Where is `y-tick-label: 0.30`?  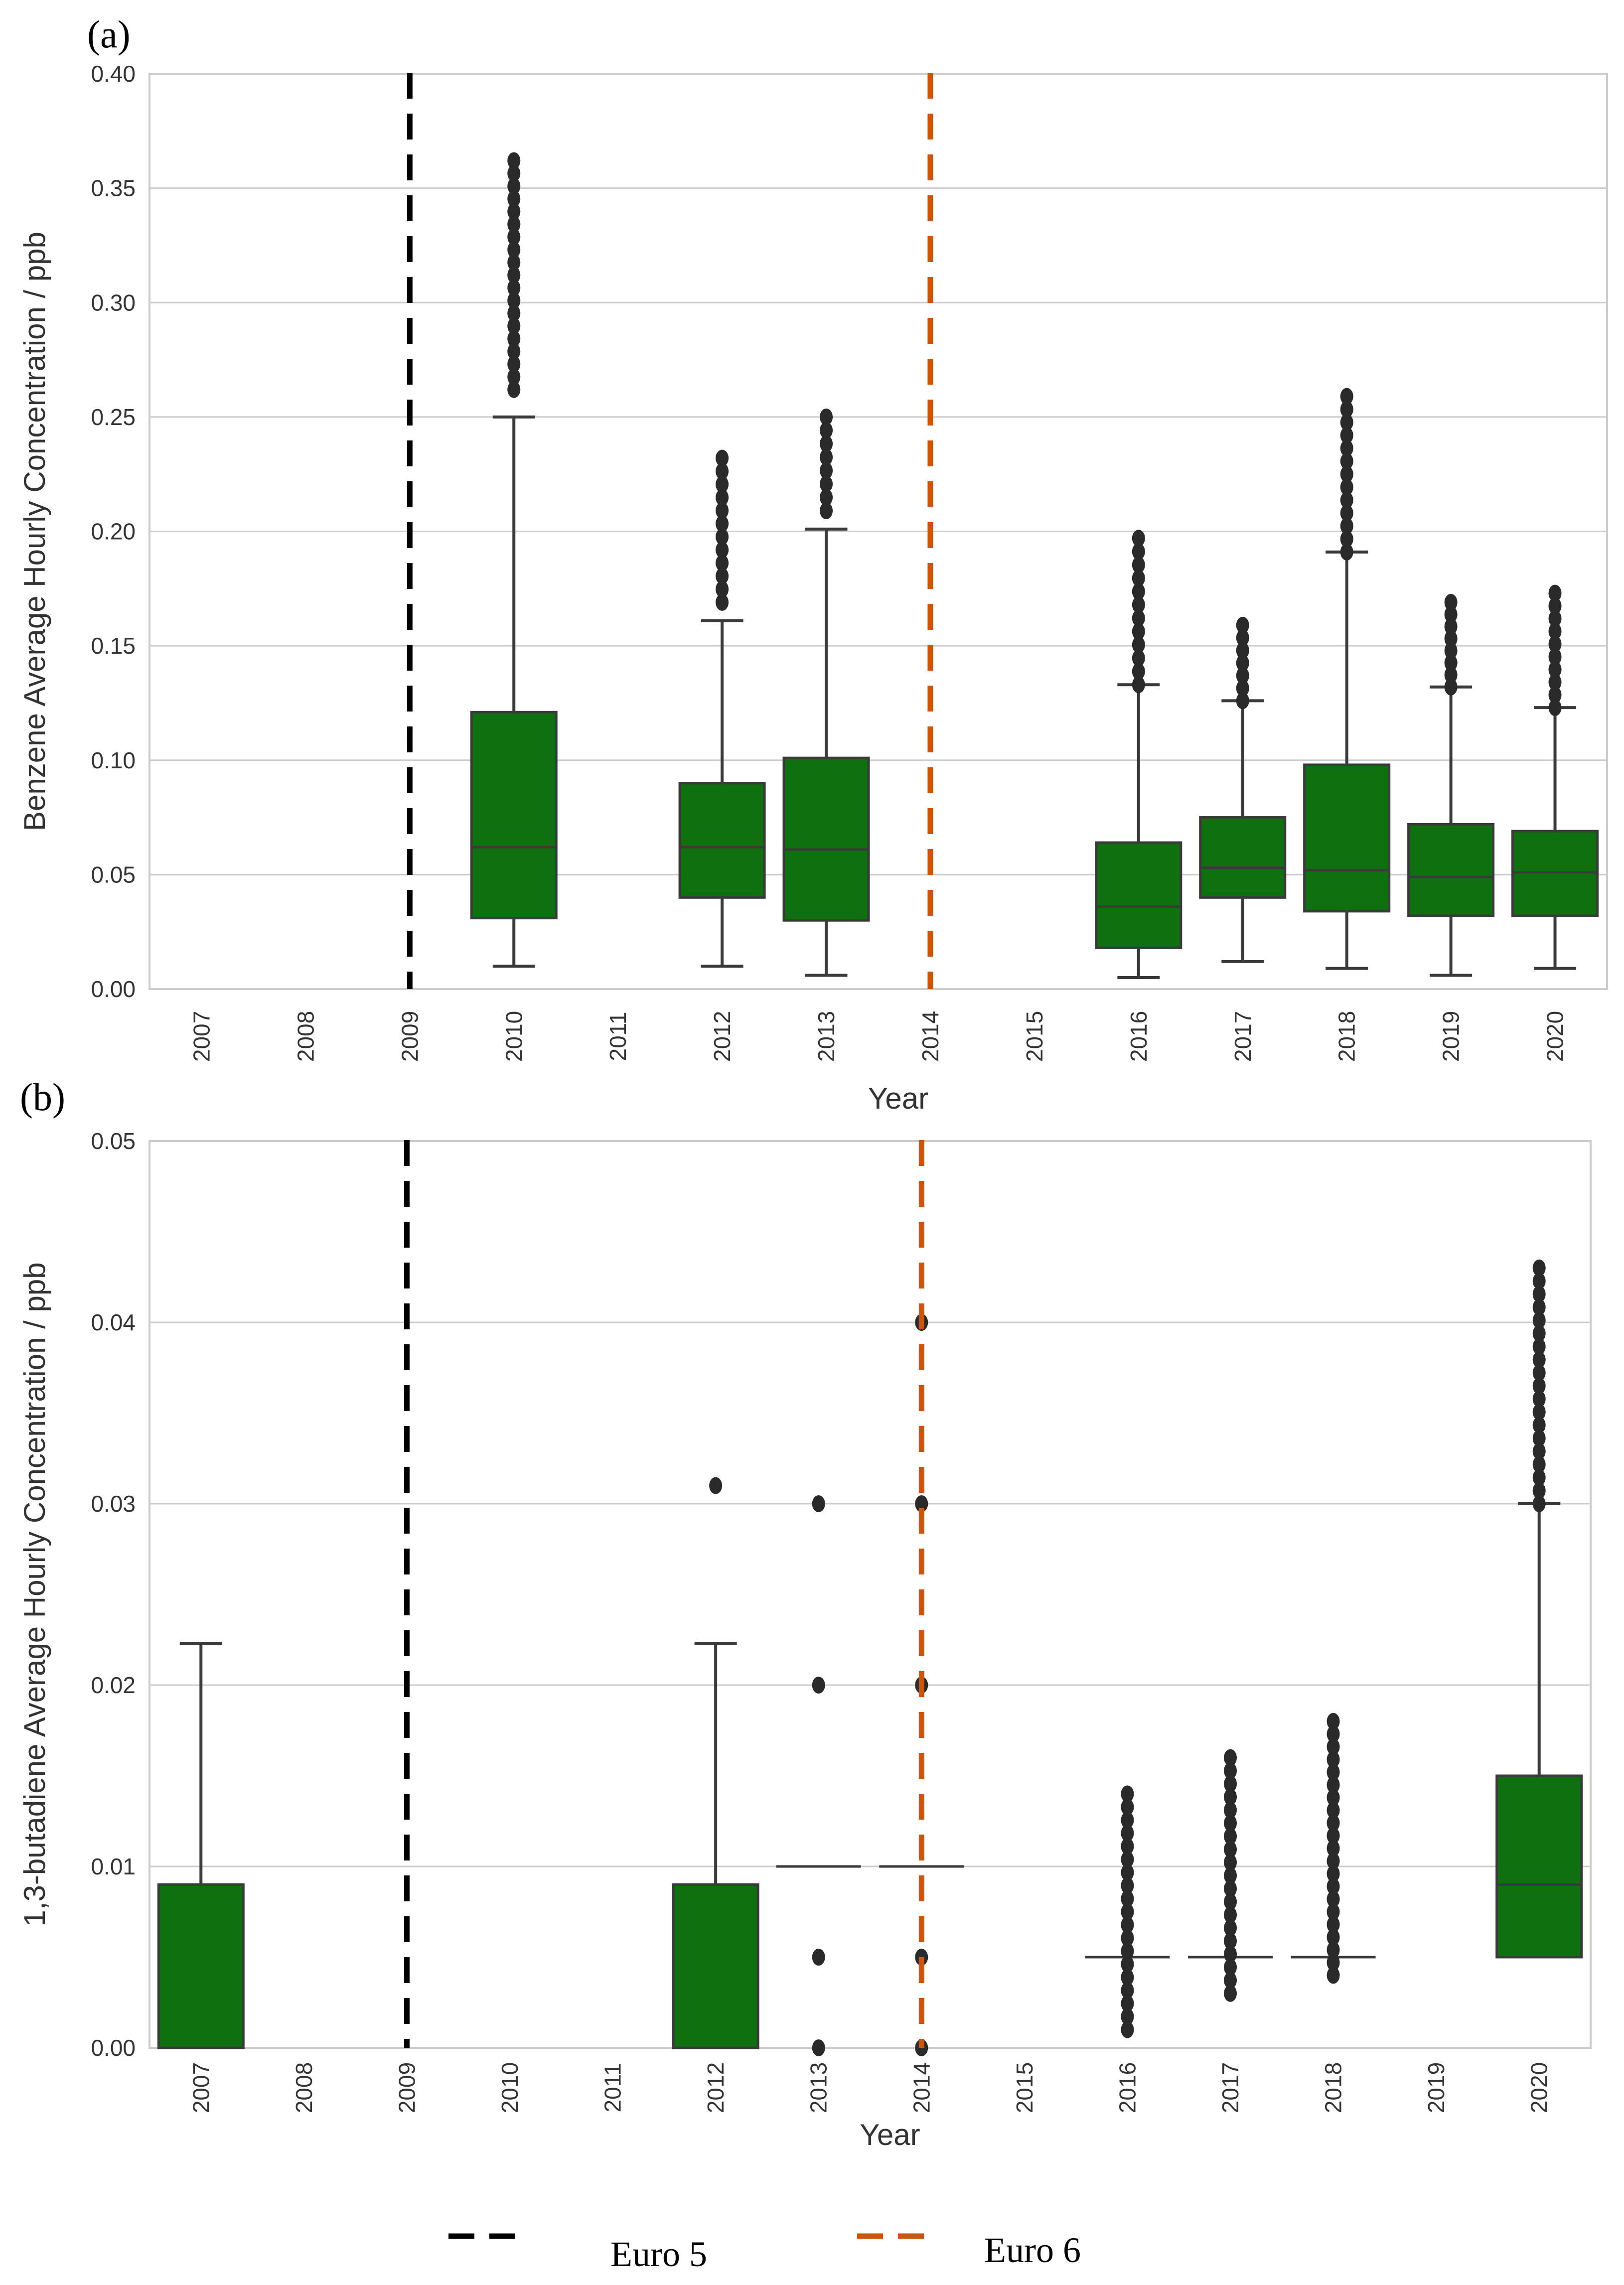 y-tick-label: 0.30 is located at coordinates (114, 302).